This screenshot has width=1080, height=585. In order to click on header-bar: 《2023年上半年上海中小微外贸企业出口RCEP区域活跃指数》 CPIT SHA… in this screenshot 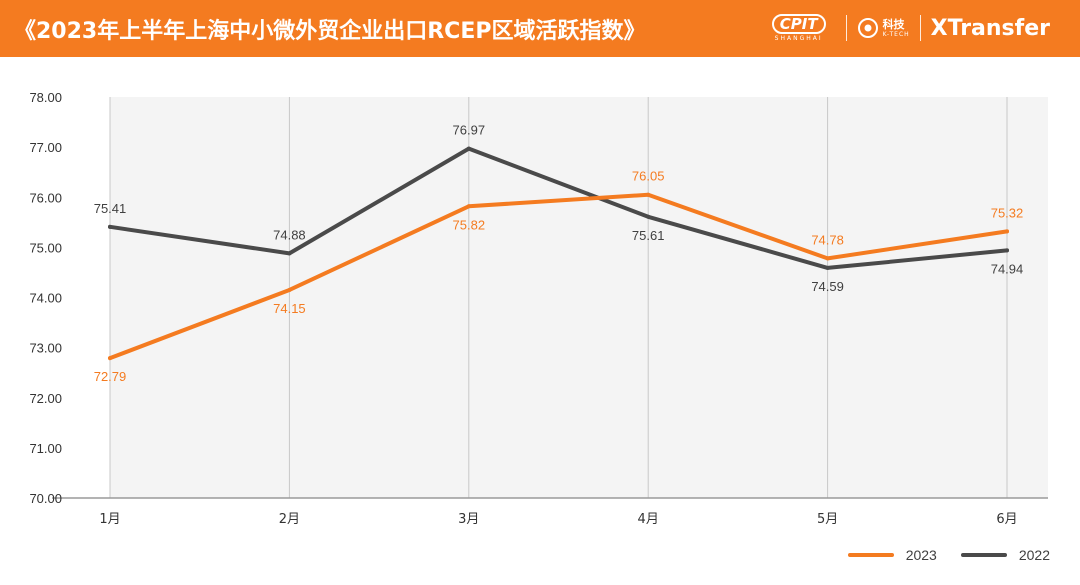, I will do `click(540, 28)`.